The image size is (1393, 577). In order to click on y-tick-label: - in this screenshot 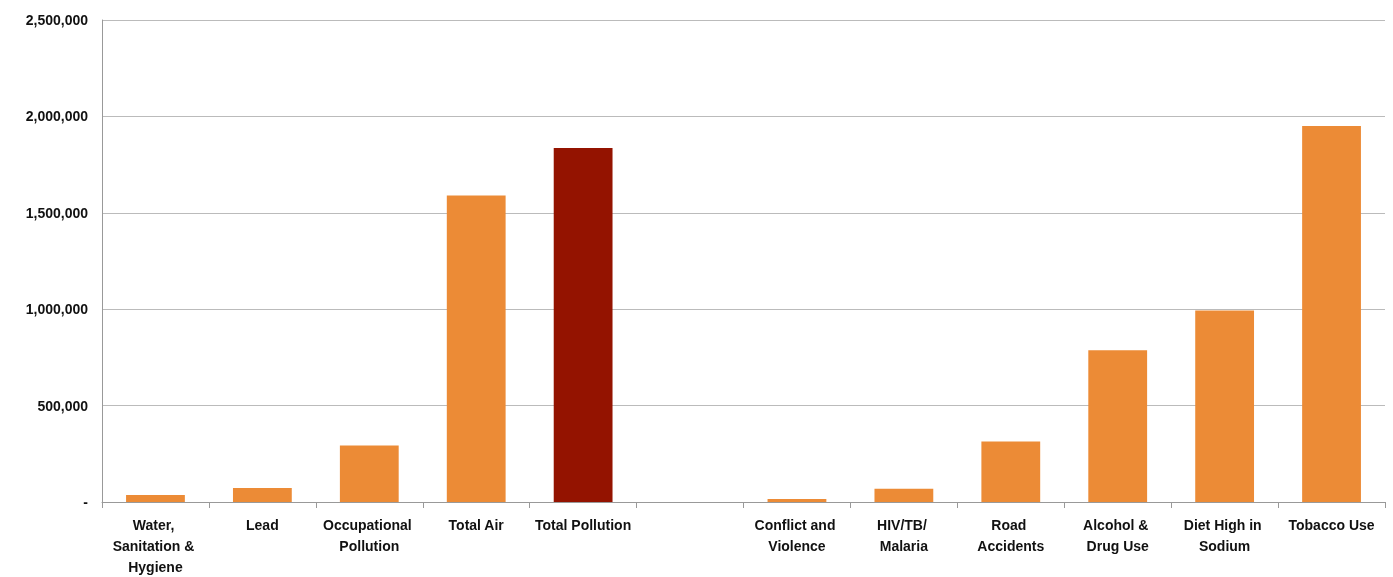, I will do `click(86, 502)`.